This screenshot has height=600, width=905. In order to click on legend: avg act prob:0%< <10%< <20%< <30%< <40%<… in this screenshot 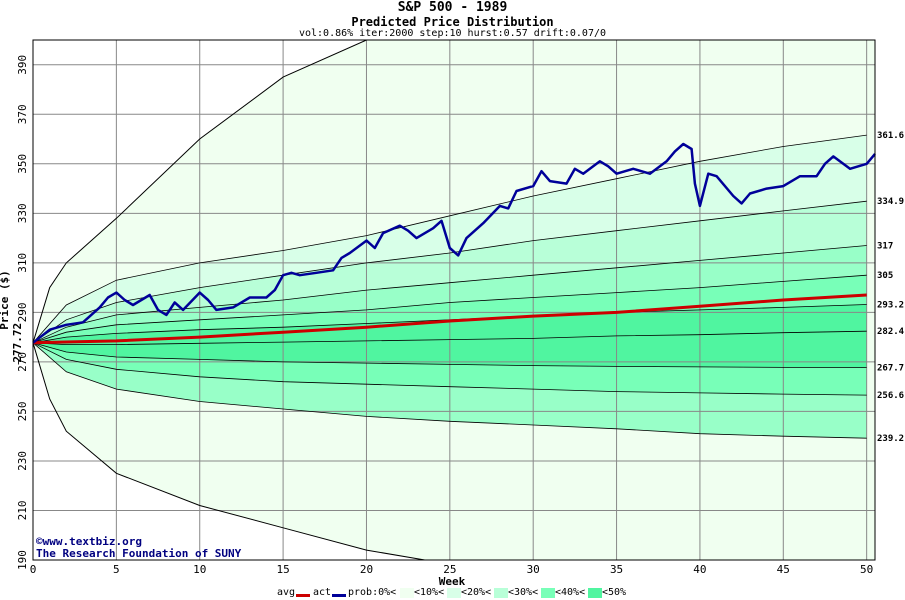, I will do `click(452, 593)`.